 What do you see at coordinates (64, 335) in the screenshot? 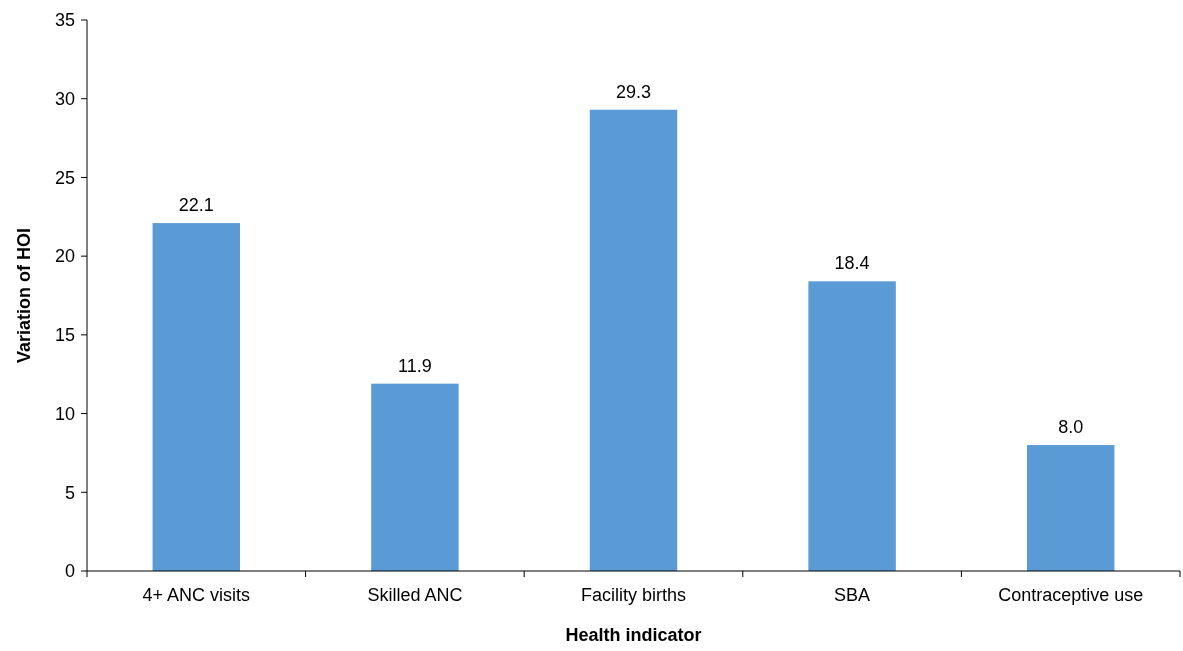
I see `y-tick-label: 15` at bounding box center [64, 335].